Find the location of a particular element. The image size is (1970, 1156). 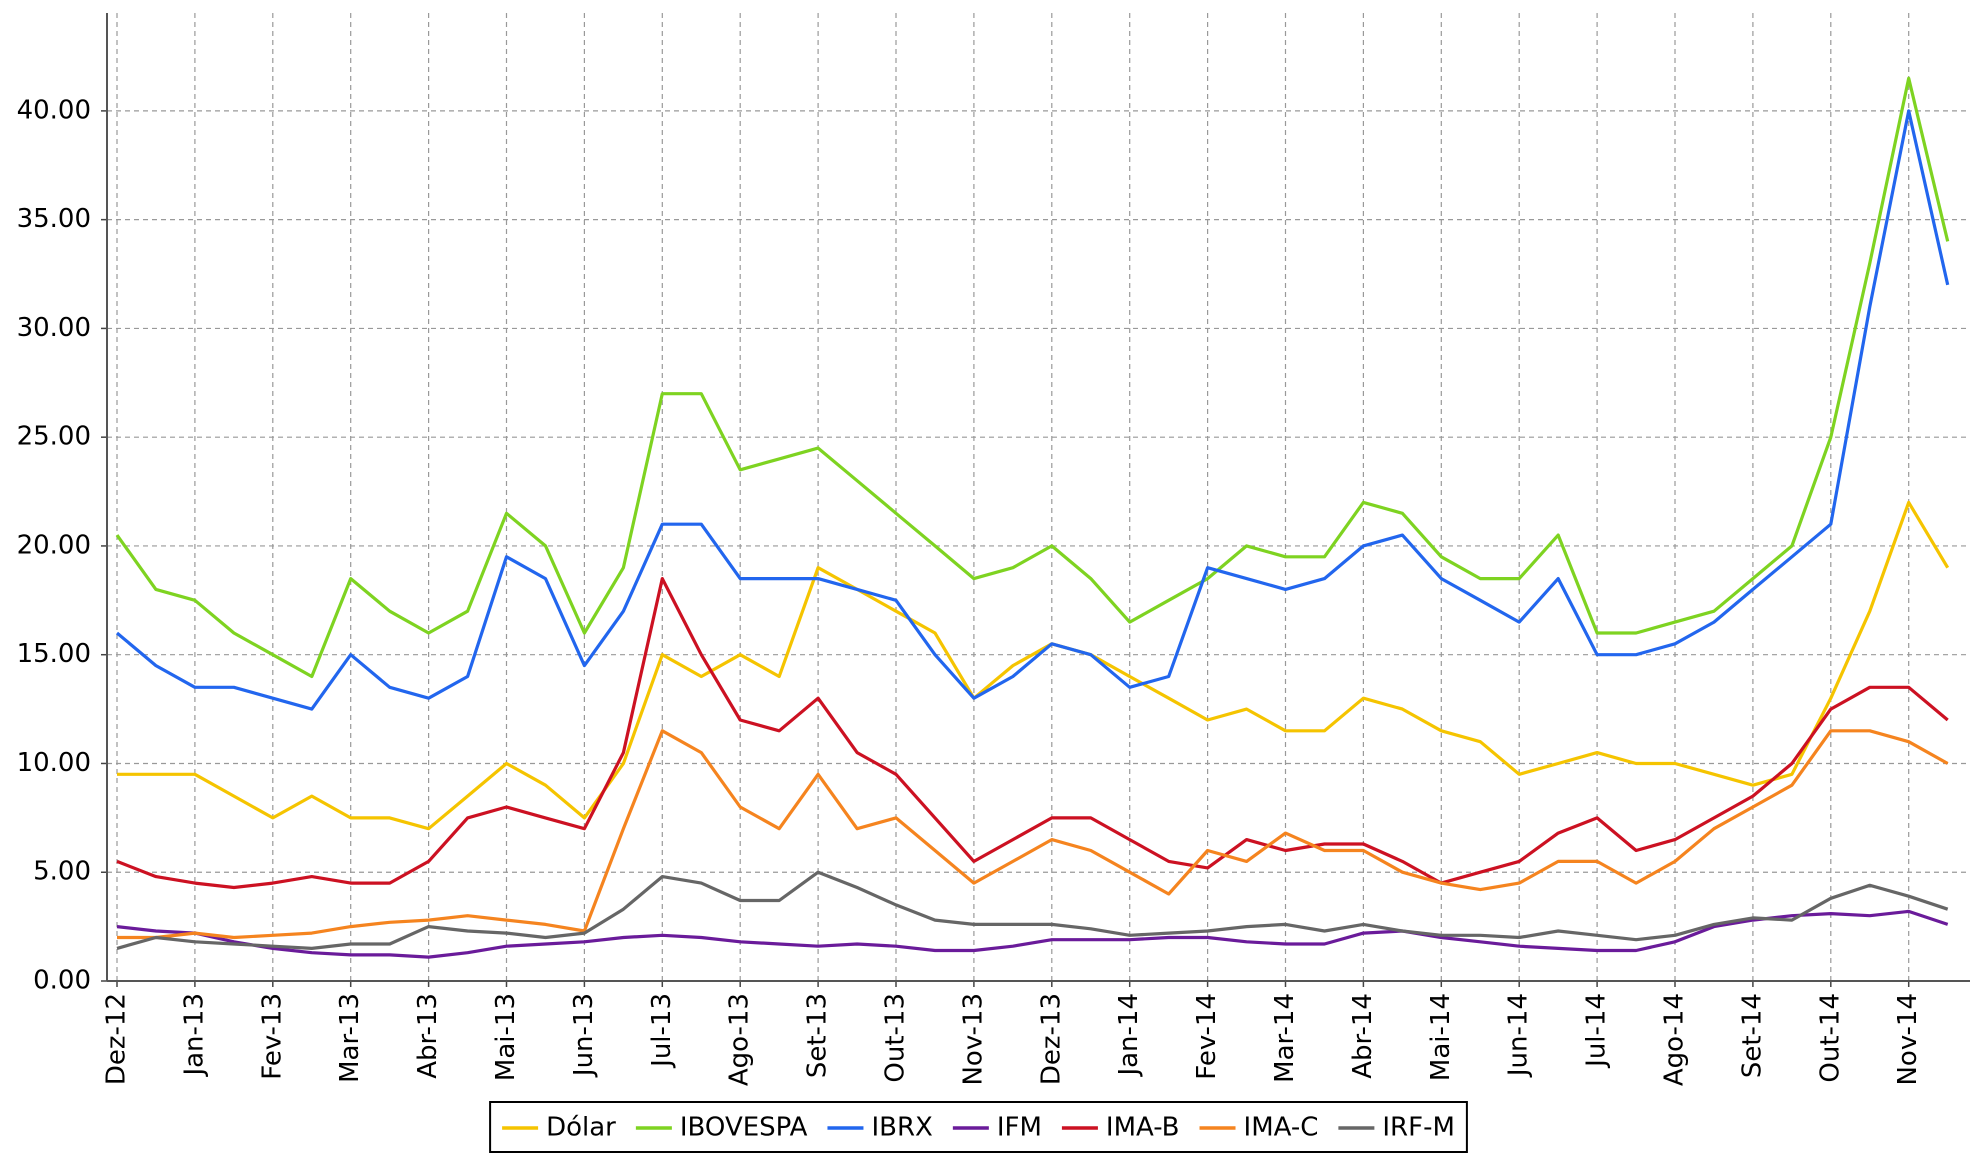

legend: Dólar IBOVESPA IBRX IFM IMA-B IMA-C IRF-M is located at coordinates (978, 1127).